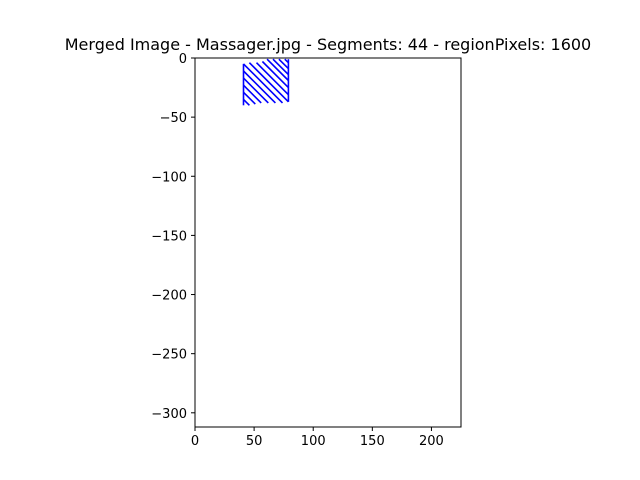 Image resolution: width=640 pixels, height=480 pixels. I want to click on x-tick-label: 50, so click(254, 441).